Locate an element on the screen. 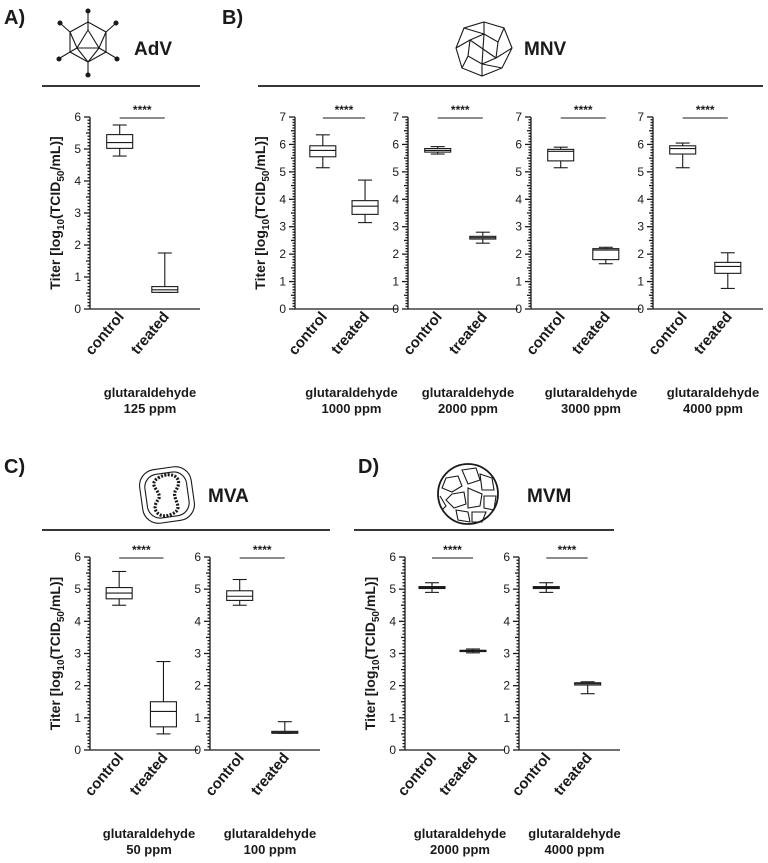 This screenshot has width=768, height=863. adenovirus-icosahedron-icon is located at coordinates (88, 43).